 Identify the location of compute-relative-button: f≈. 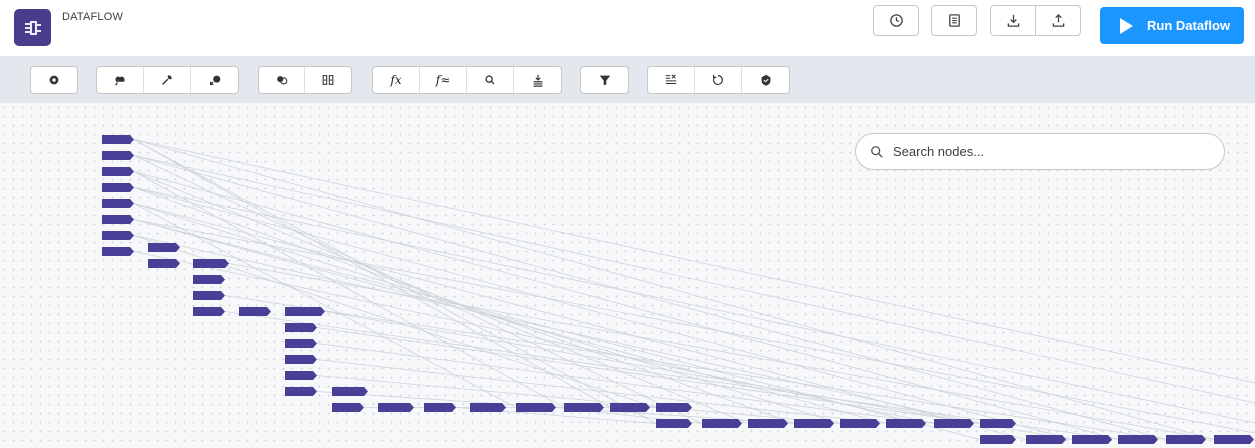
(443, 80).